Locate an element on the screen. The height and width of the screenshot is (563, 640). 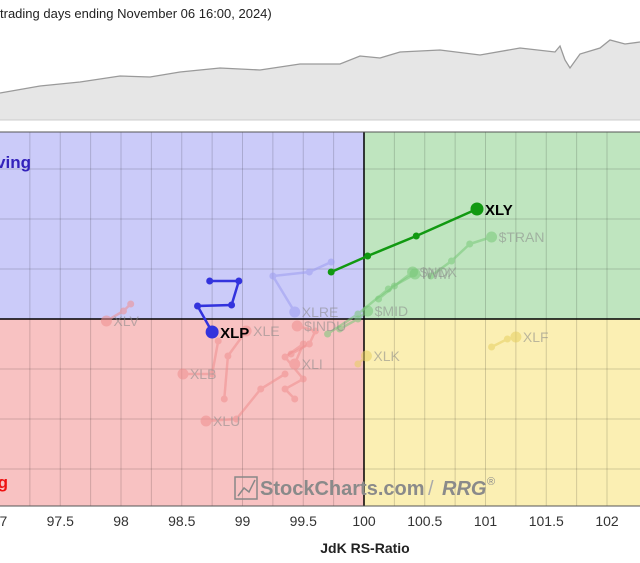
series-label: $INDU is located at coordinates (325, 326).